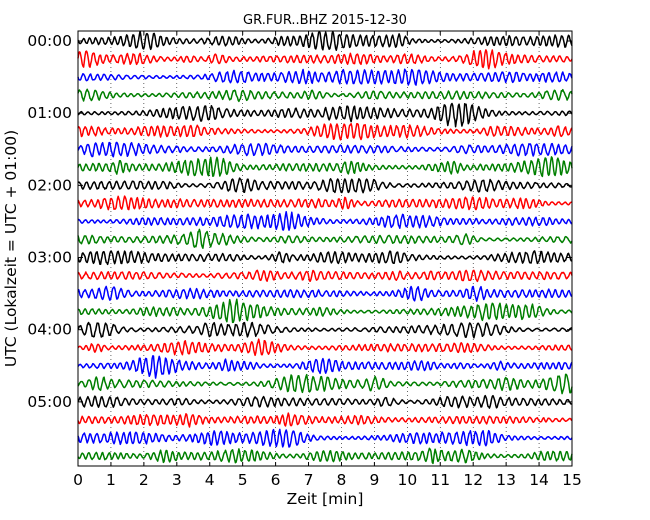 This screenshot has width=650, height=520. I want to click on y-tick-label: 03:00, so click(49, 258).